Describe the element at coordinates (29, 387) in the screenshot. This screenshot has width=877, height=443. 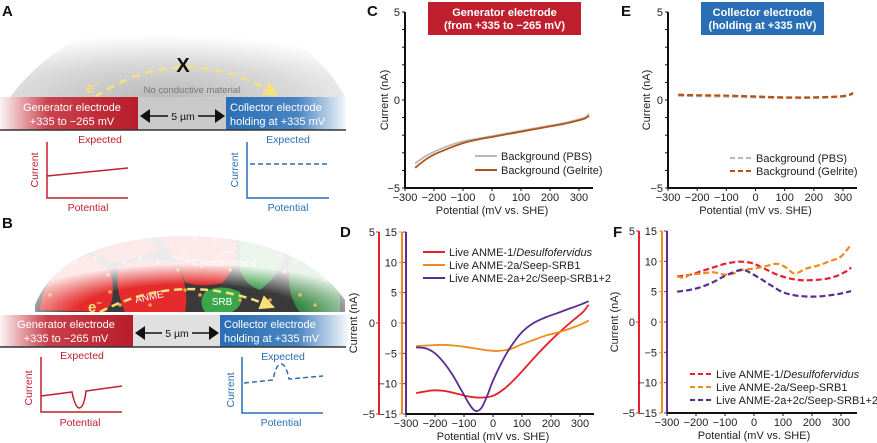
I see `expected-ylabel: Current` at that location.